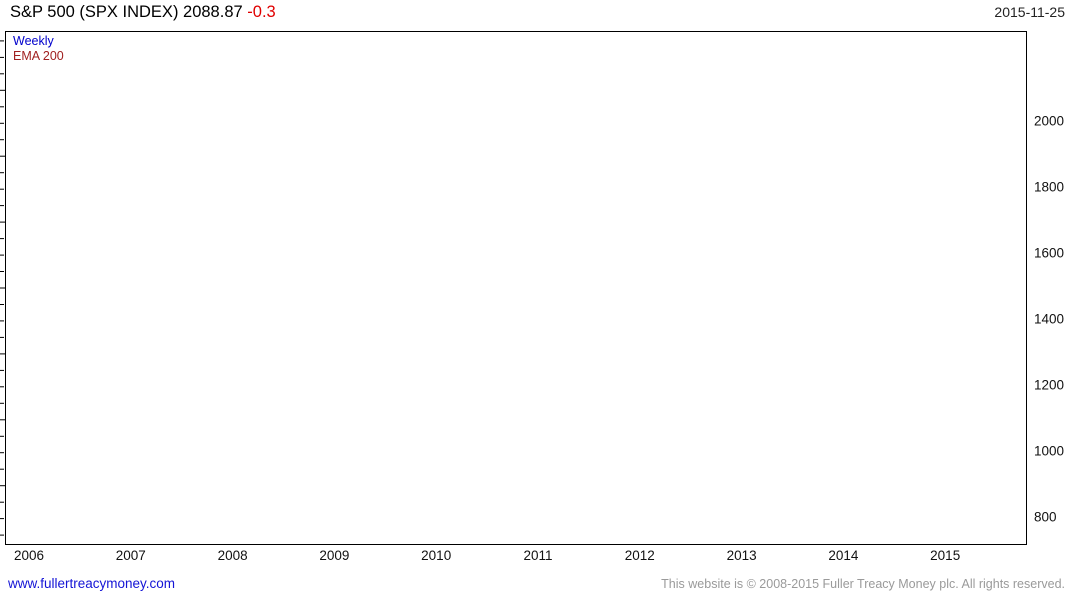  I want to click on x-axis-tick-label: 2006, so click(29, 555).